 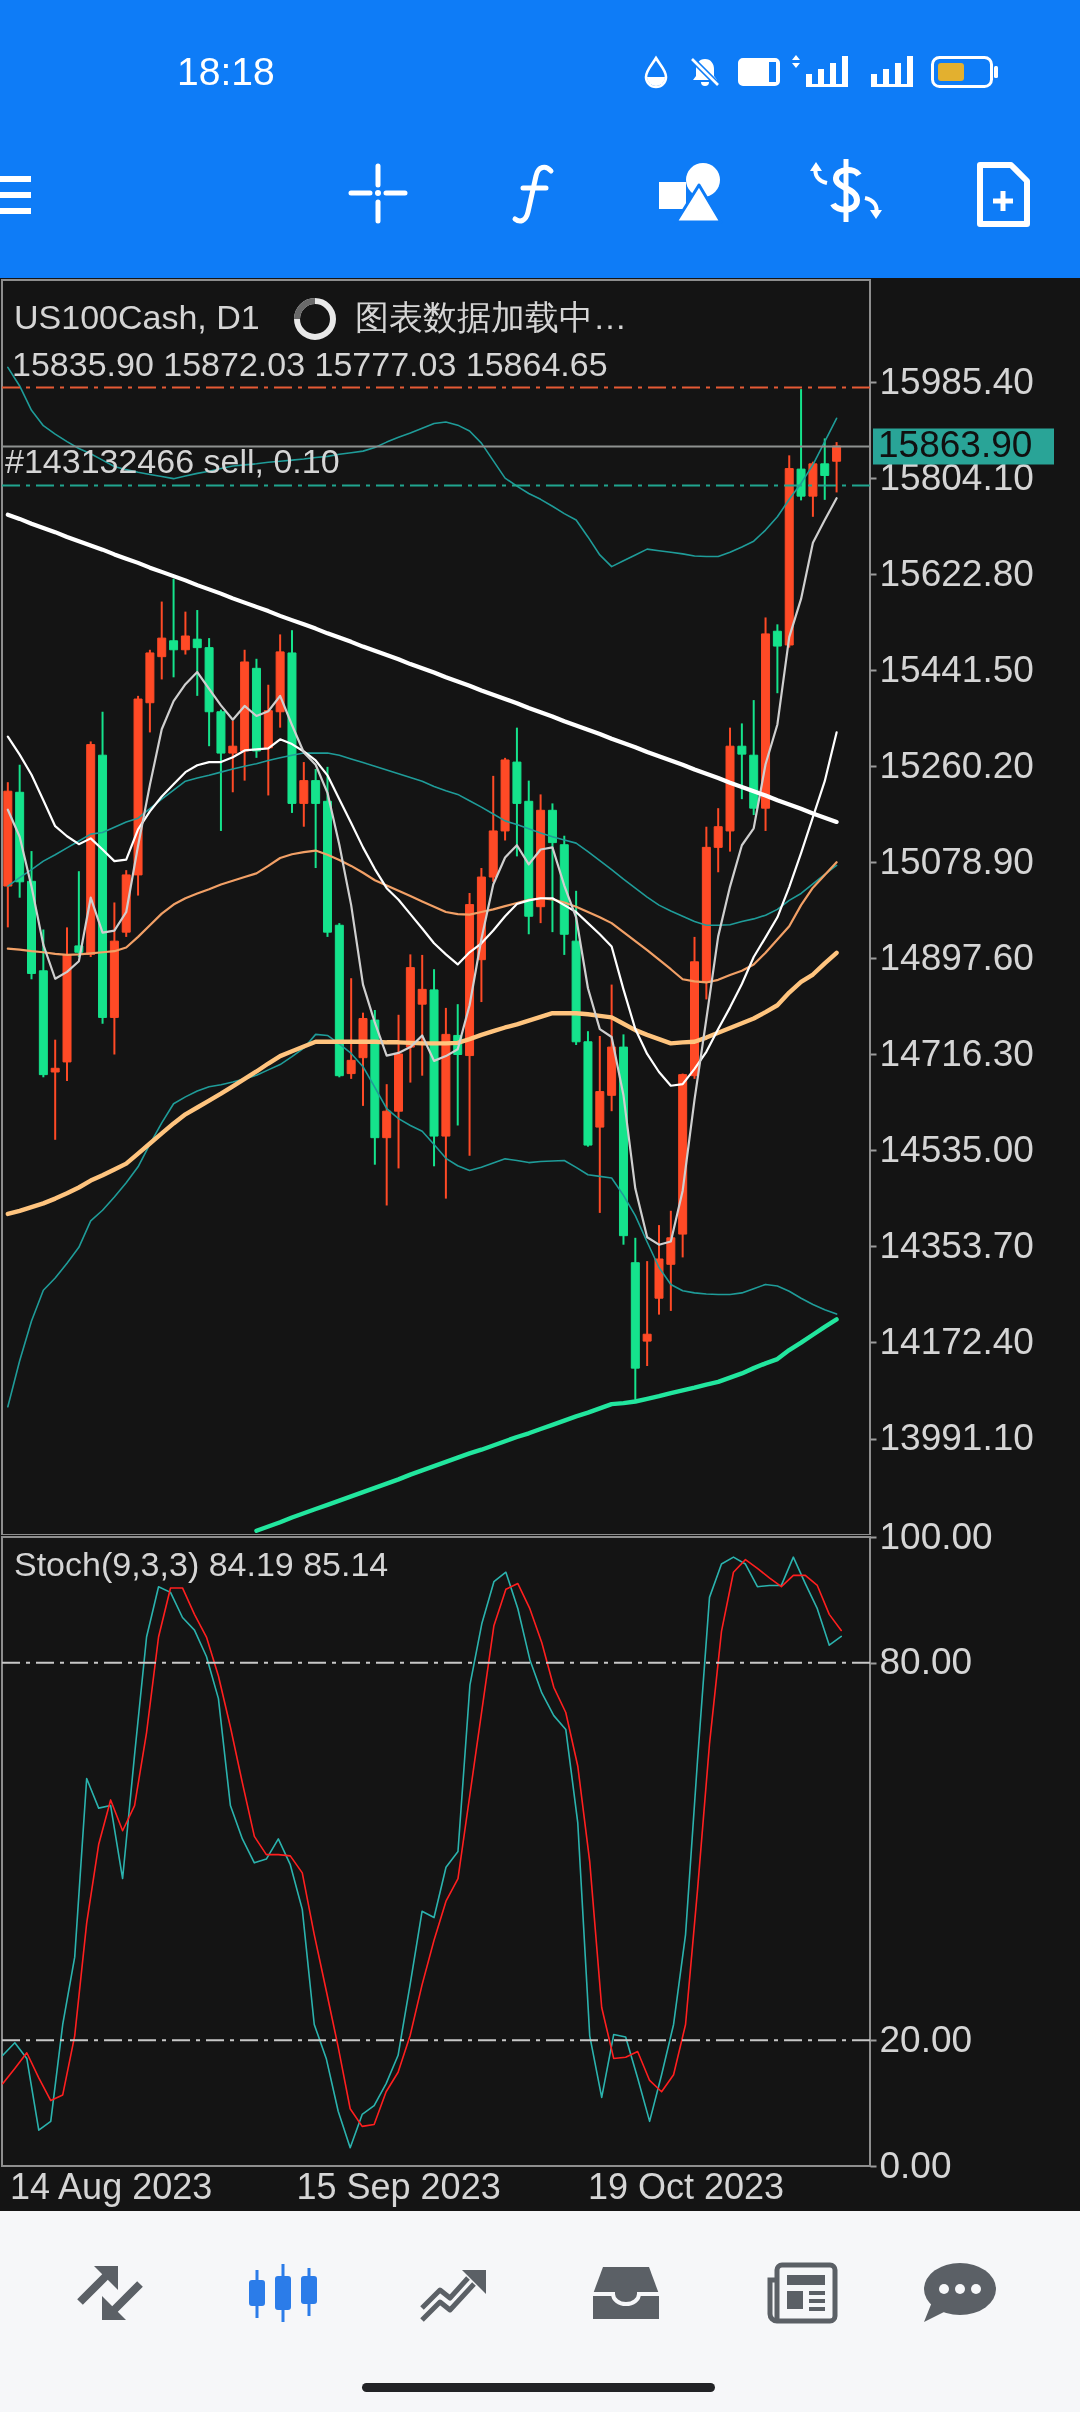 What do you see at coordinates (111, 2186) in the screenshot?
I see `x-tick-label: 14 Aug 2023` at bounding box center [111, 2186].